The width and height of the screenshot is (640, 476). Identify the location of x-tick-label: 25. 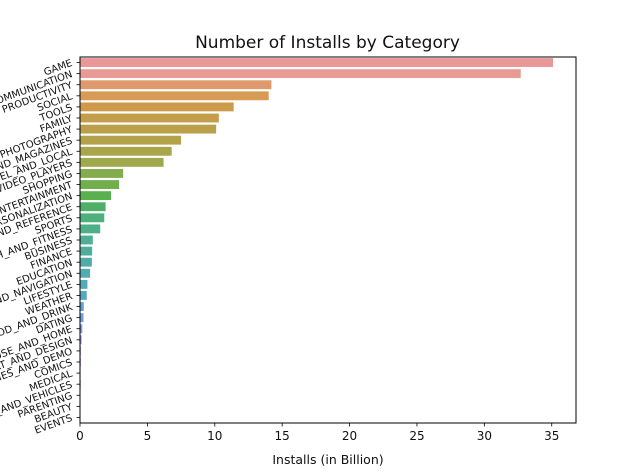
(416, 436).